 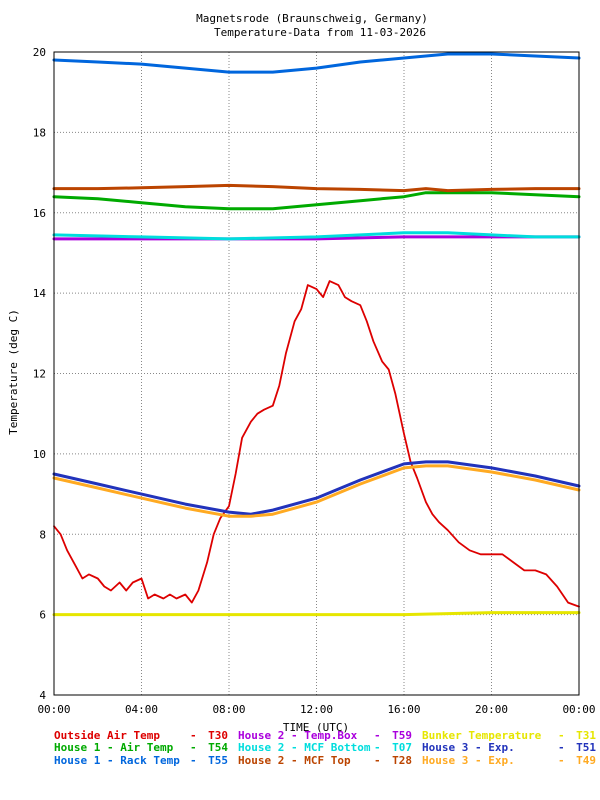 I want to click on y-tick-label: 20, so click(x=39, y=52).